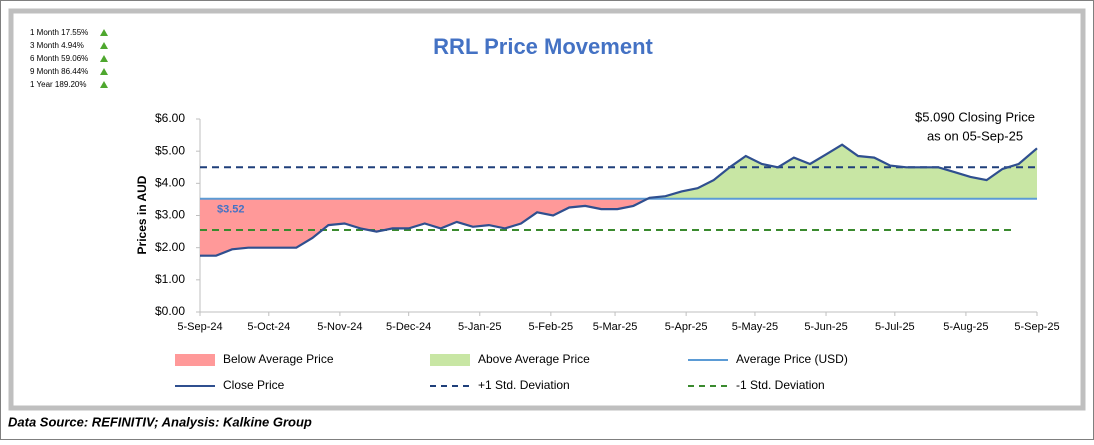  I want to click on annotation: $5.090 Closing Price, so click(975, 116).